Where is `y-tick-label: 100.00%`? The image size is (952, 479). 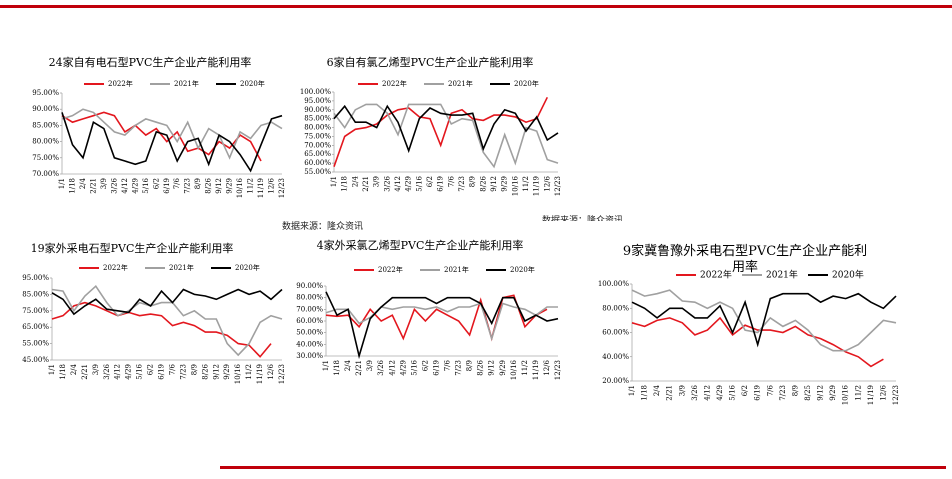
y-tick-label: 100.00% is located at coordinates (613, 284).